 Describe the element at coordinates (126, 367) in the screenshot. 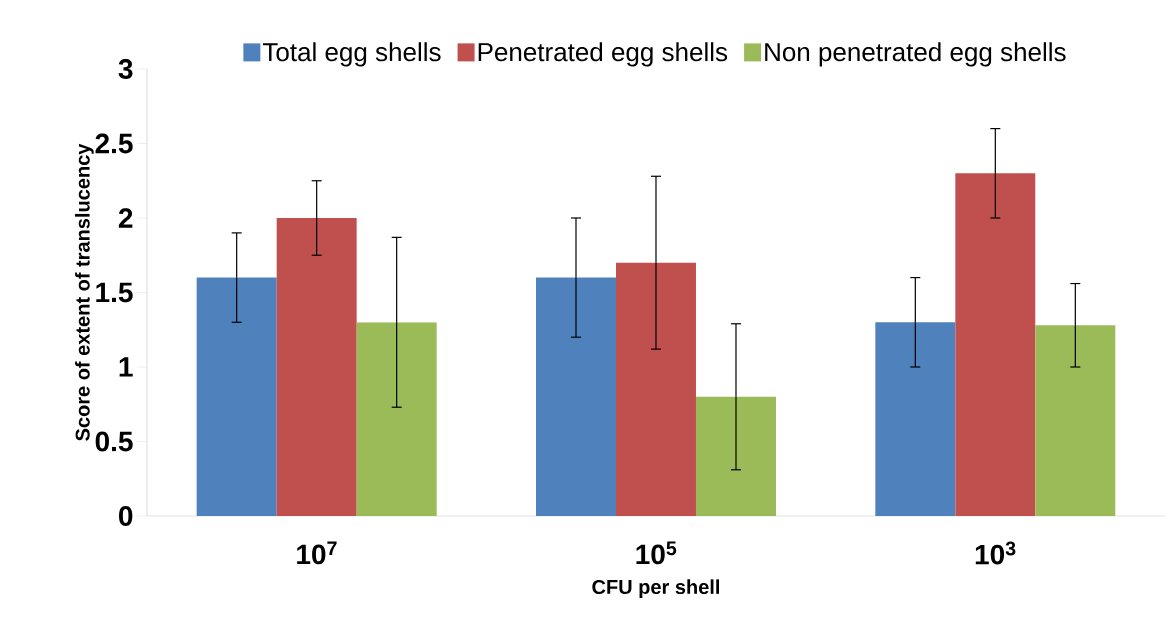

I see `y-tick-label: 1` at that location.